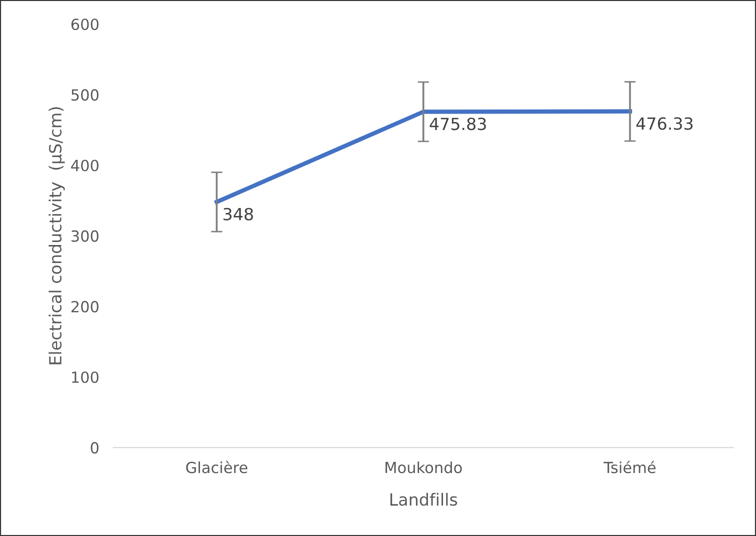  Describe the element at coordinates (84, 306) in the screenshot. I see `y-tick-label: 200` at that location.